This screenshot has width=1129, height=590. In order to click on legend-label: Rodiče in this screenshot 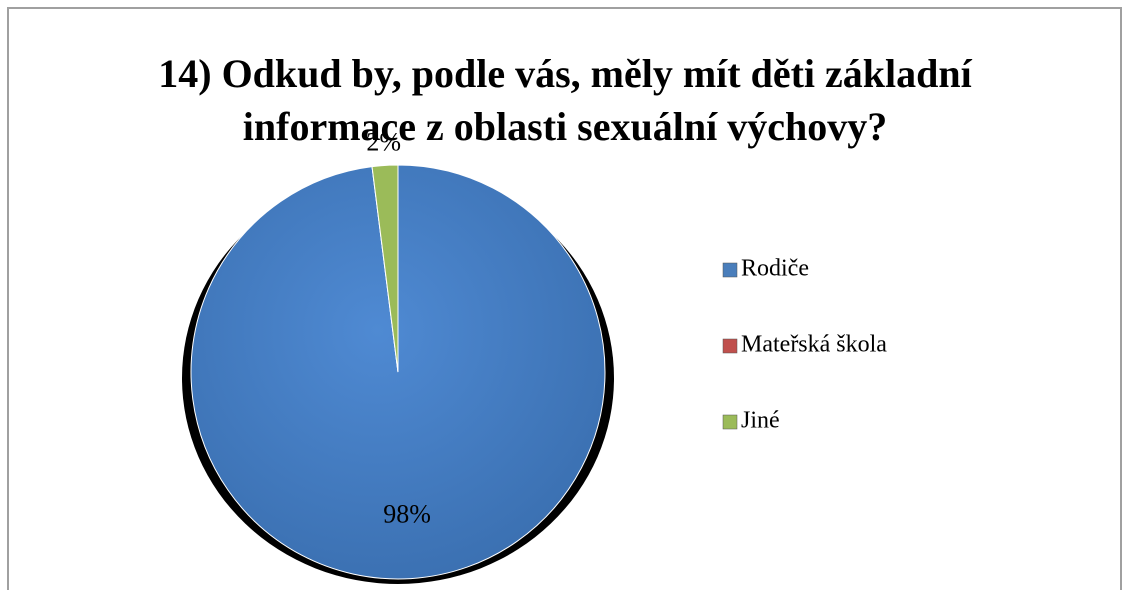, I will do `click(775, 269)`.